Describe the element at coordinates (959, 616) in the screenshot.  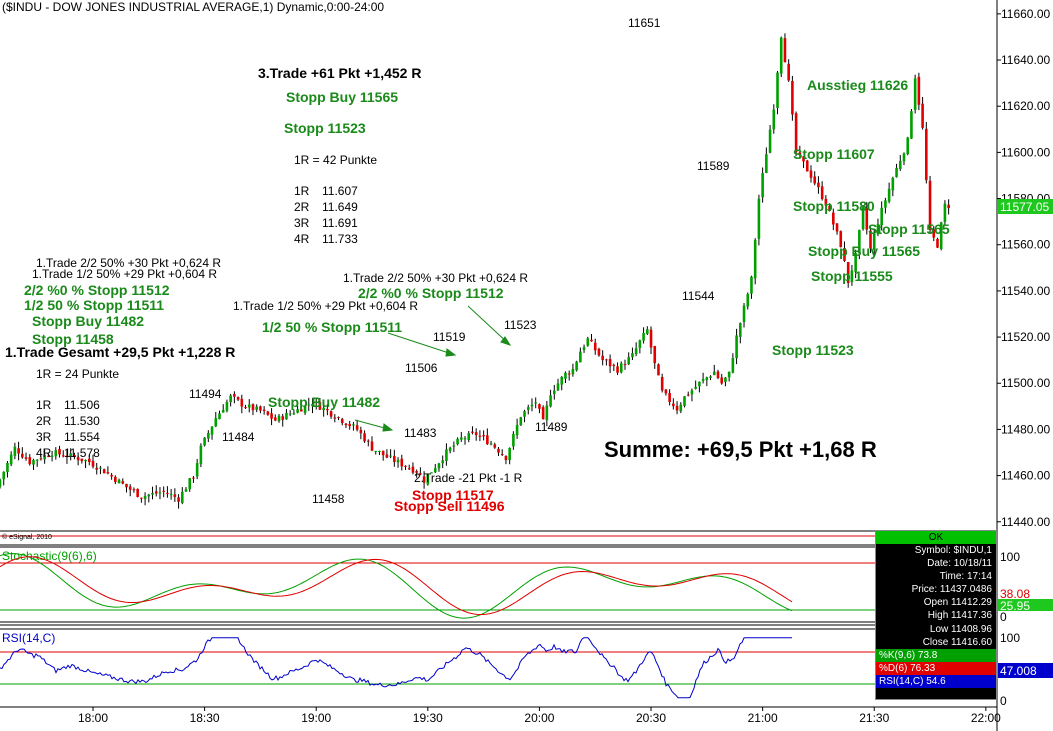
I see `data-row-high: High 11417.36` at that location.